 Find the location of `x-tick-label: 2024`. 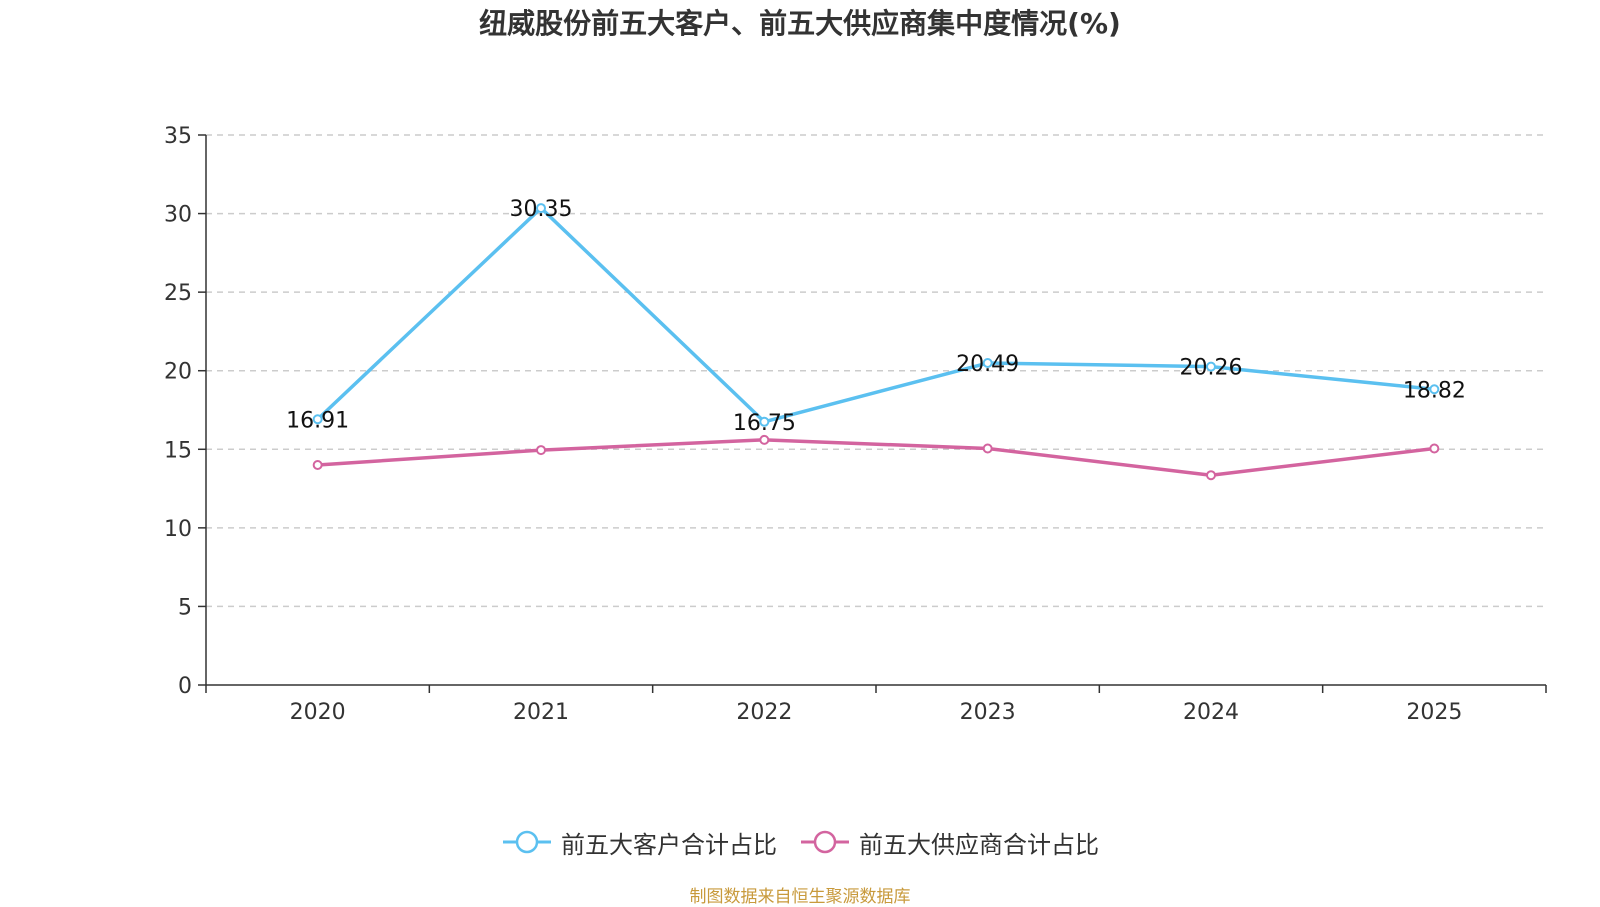

x-tick-label: 2024 is located at coordinates (1211, 712).